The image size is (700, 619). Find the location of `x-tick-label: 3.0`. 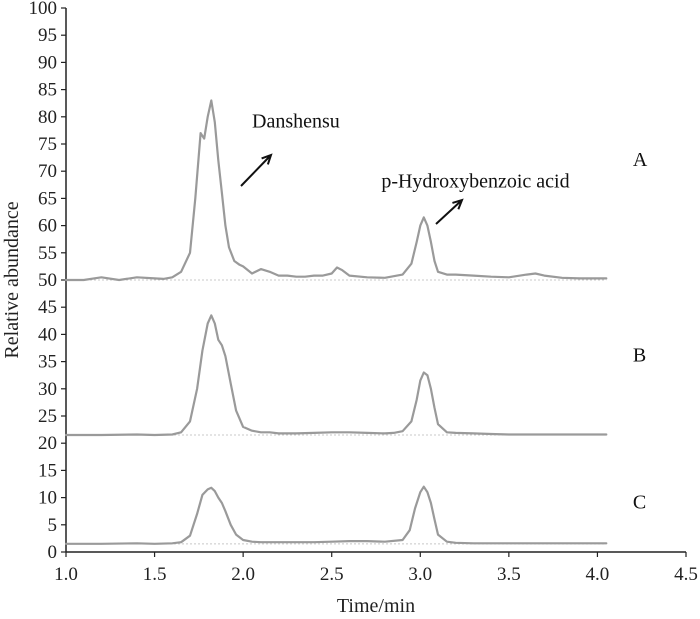

x-tick-label: 3.0 is located at coordinates (420, 574).